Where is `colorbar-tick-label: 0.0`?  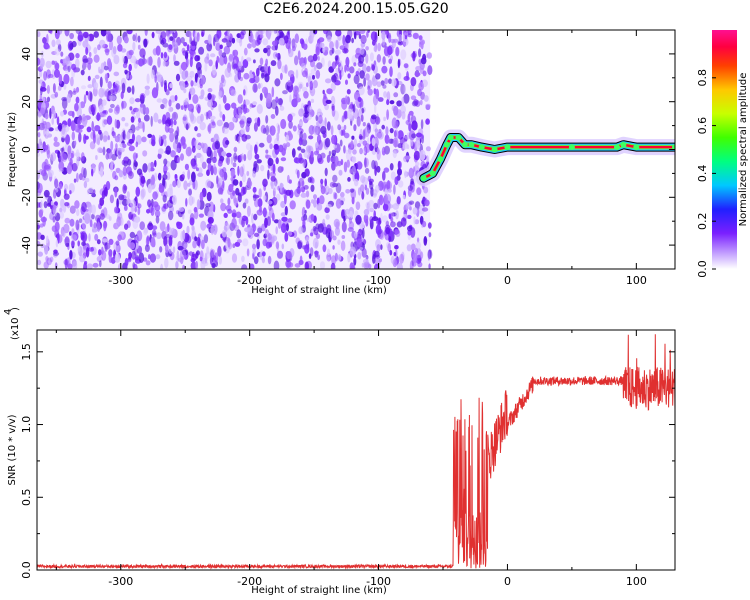 colorbar-tick-label: 0.0 is located at coordinates (702, 269).